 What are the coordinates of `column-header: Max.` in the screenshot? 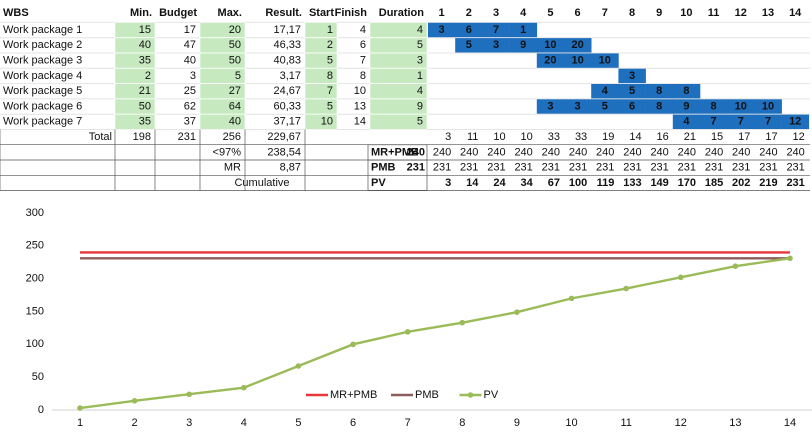 It's located at (230, 13).